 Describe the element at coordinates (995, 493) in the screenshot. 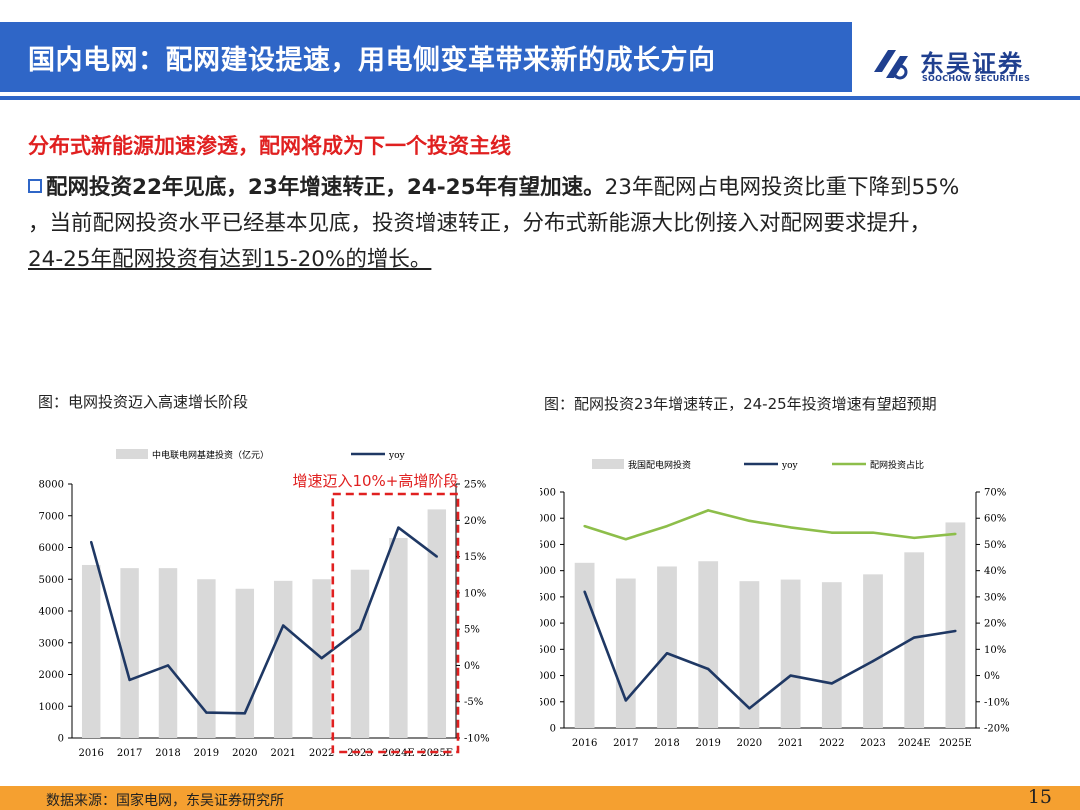

I see `y-tick-label-right: 70%` at that location.